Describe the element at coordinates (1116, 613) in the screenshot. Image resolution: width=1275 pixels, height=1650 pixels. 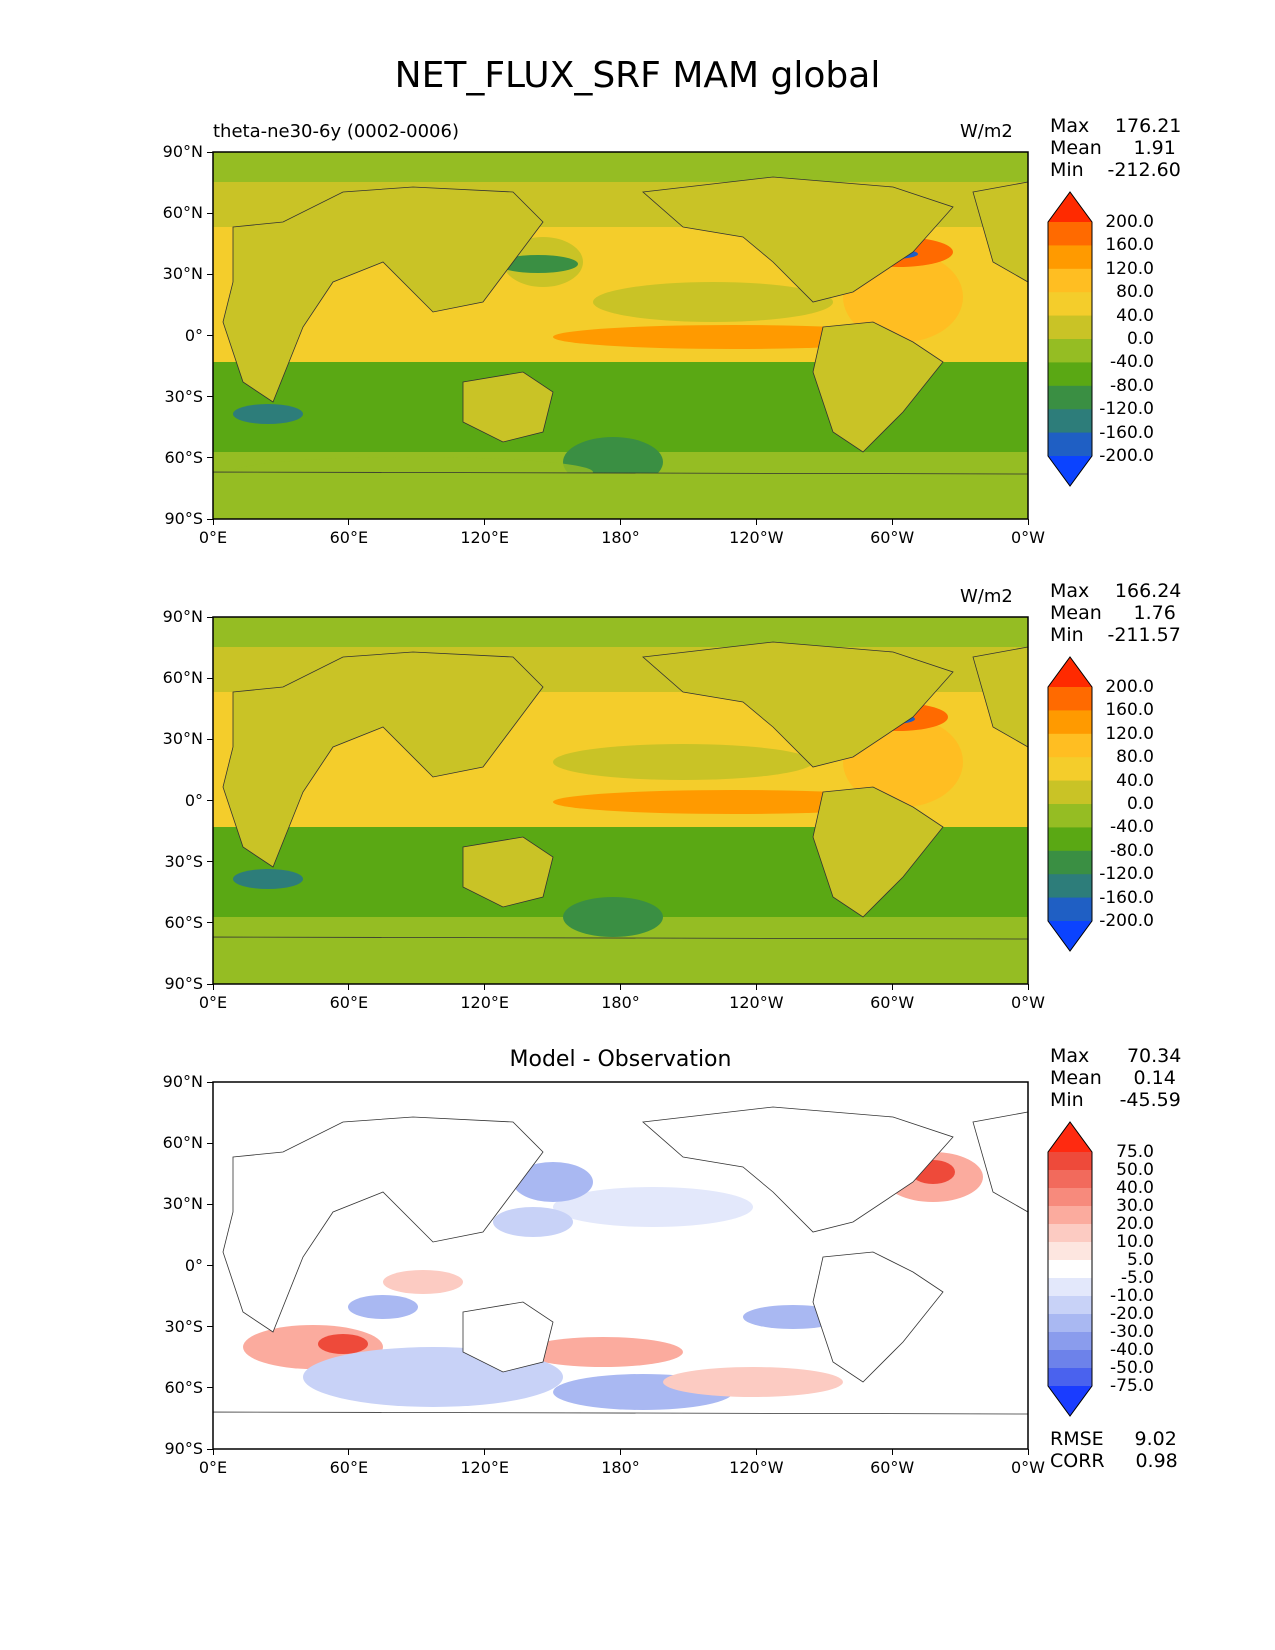
I see `panel-2-stats: Max 166.24 Mean 1.76 Min -211.57` at that location.